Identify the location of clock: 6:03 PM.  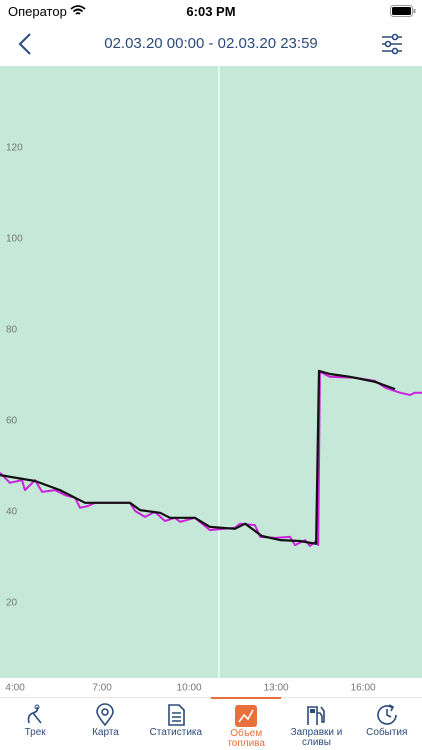
(211, 11).